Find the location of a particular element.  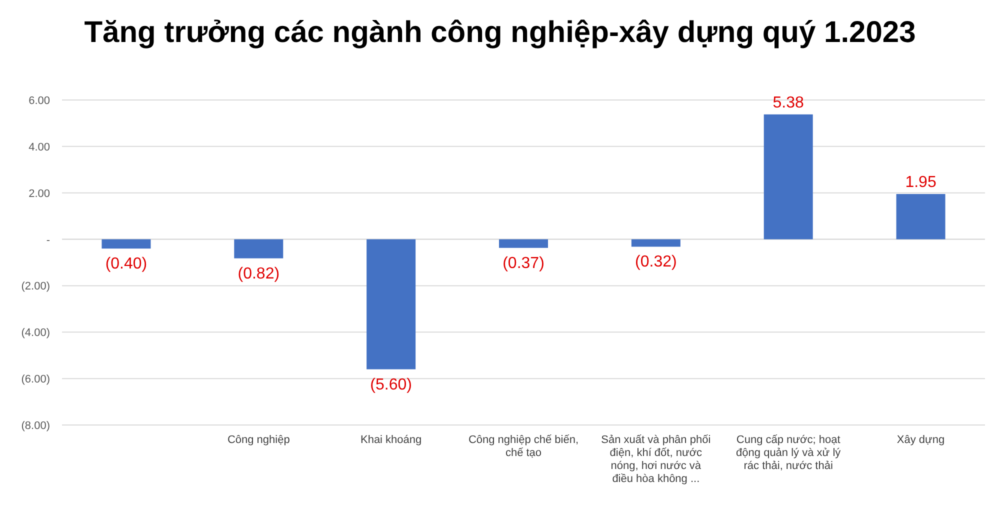

data-label: 5.38 is located at coordinates (788, 103).